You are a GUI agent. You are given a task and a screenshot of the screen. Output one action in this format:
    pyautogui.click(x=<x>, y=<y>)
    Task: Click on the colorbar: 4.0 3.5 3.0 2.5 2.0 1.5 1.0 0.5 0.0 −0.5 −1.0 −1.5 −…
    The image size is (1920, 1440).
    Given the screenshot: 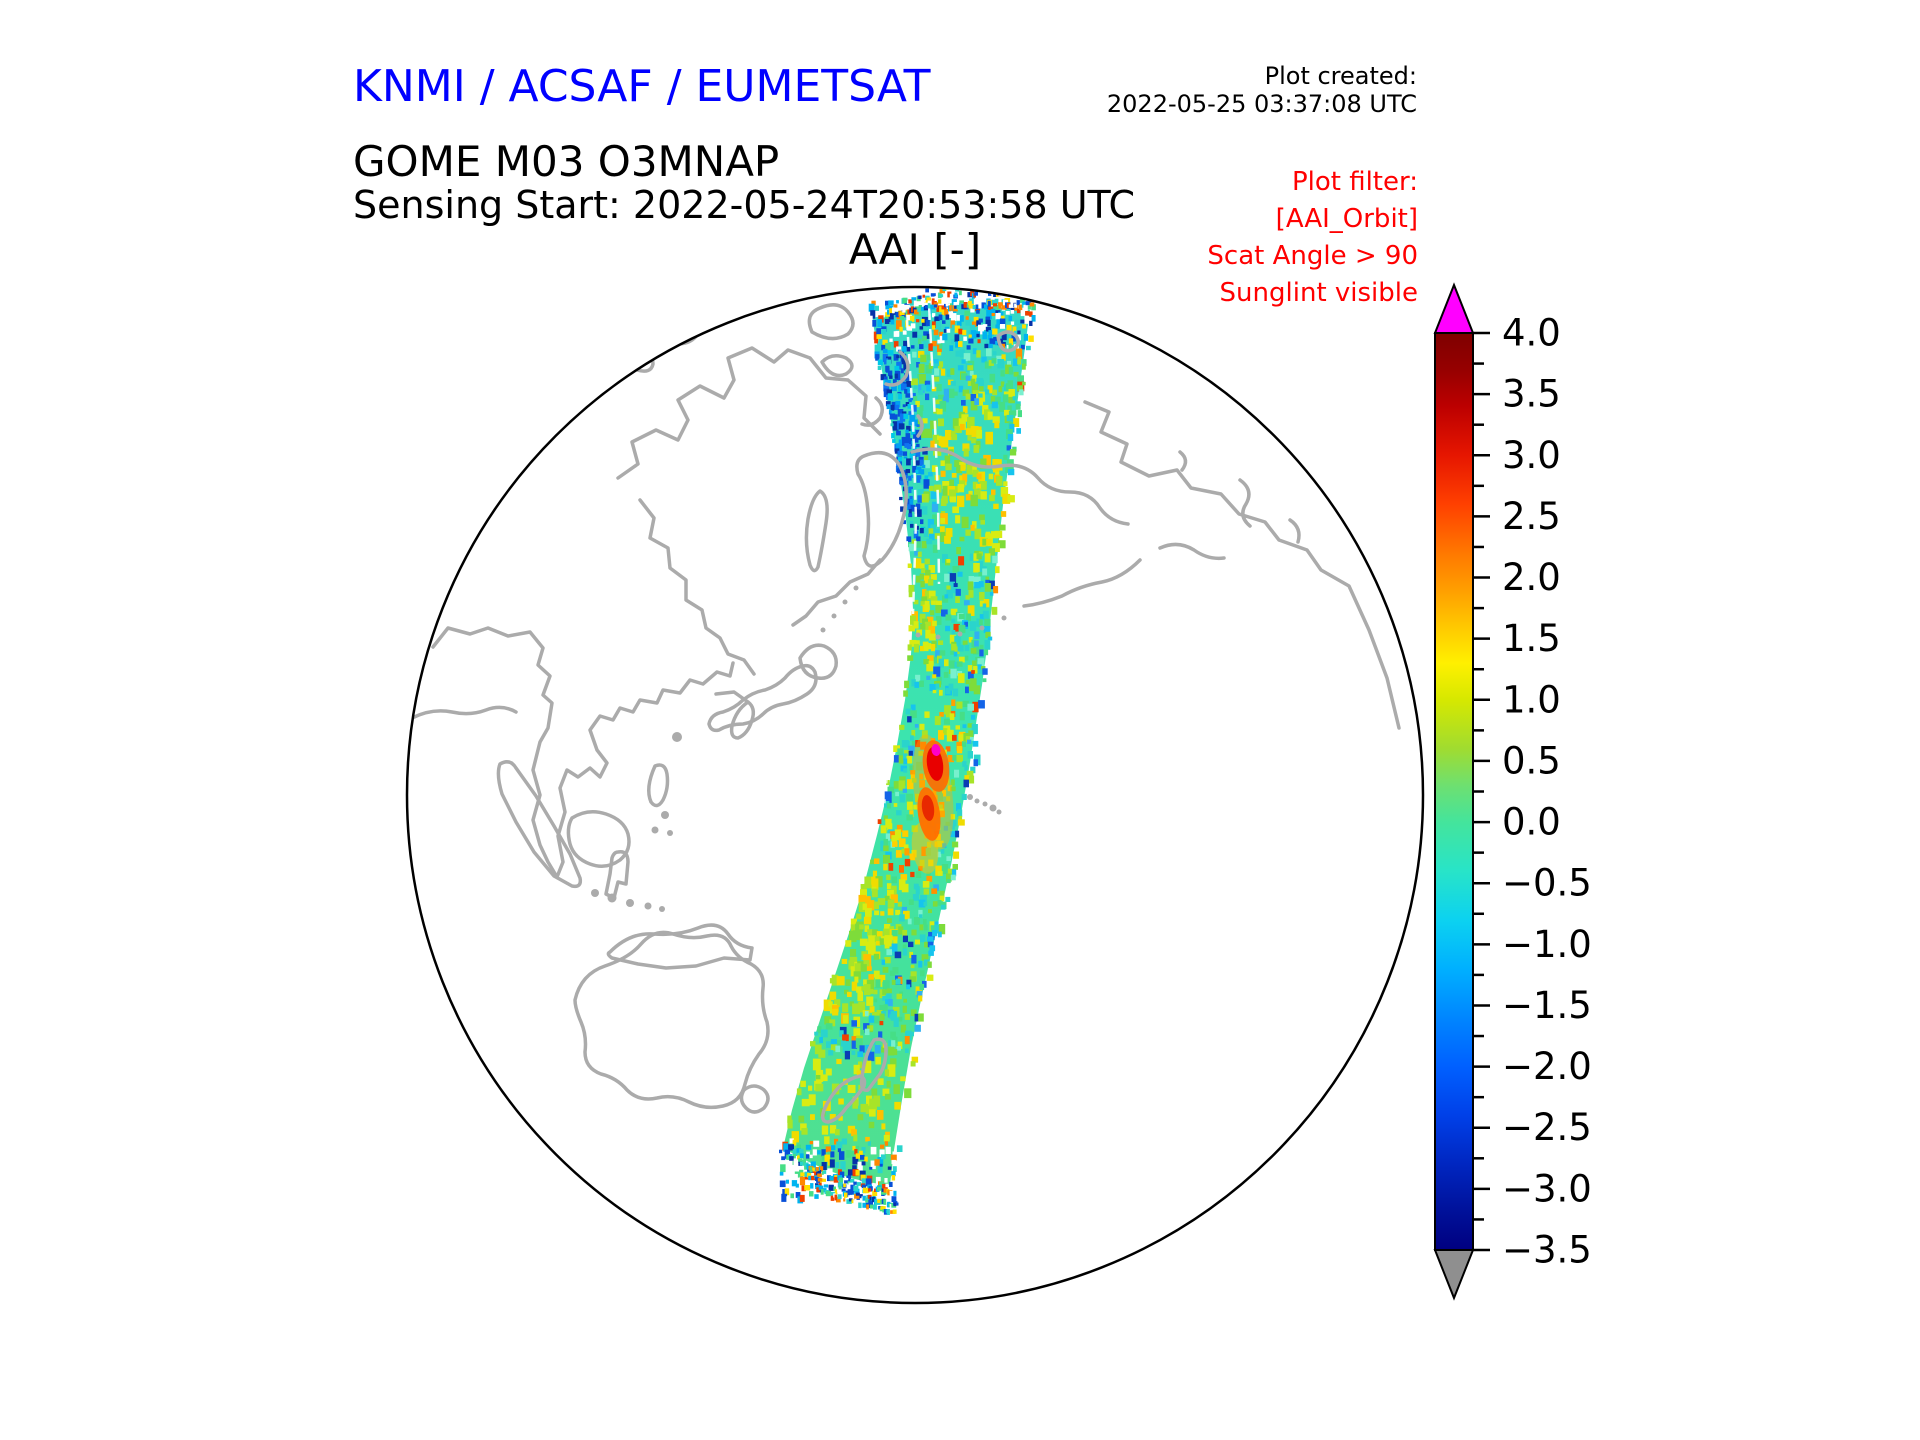 What is the action you would take?
    pyautogui.click(x=1512, y=791)
    